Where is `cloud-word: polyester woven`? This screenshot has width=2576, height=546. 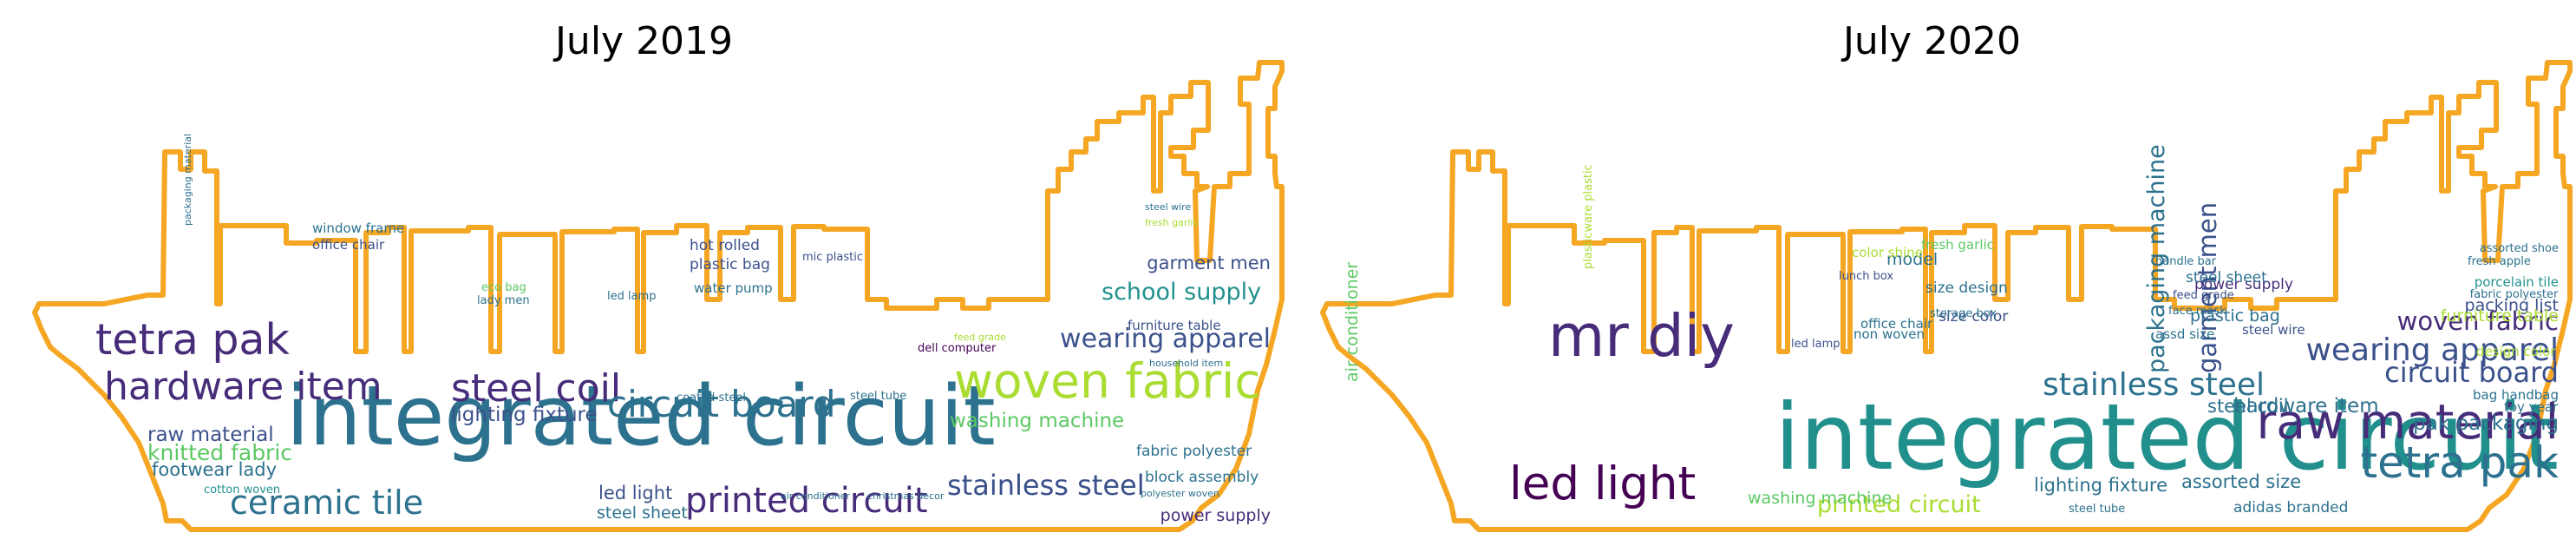 cloud-word: polyester woven is located at coordinates (1180, 493).